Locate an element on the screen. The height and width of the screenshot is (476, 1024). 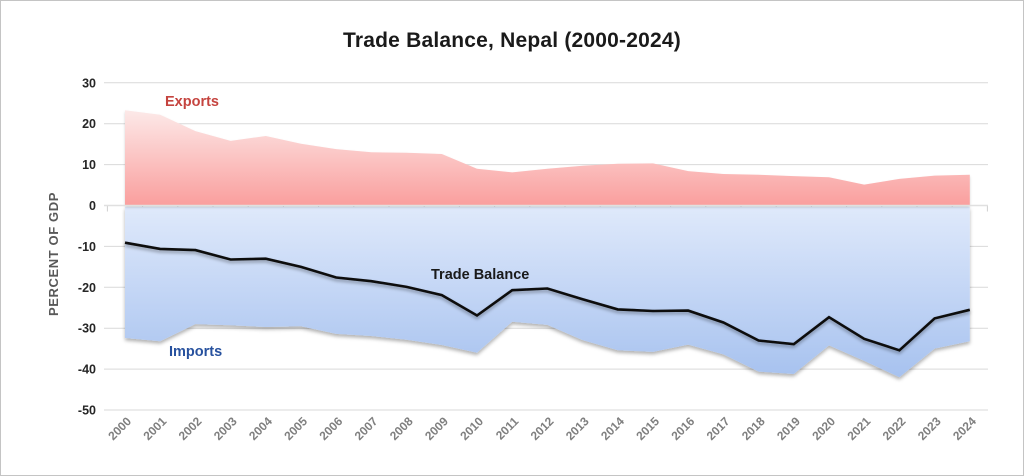
series-label-imports: Imports is located at coordinates (196, 352).